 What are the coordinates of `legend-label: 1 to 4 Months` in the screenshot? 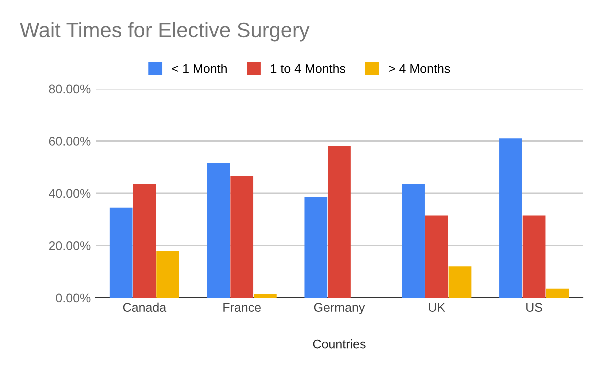 It's located at (308, 69).